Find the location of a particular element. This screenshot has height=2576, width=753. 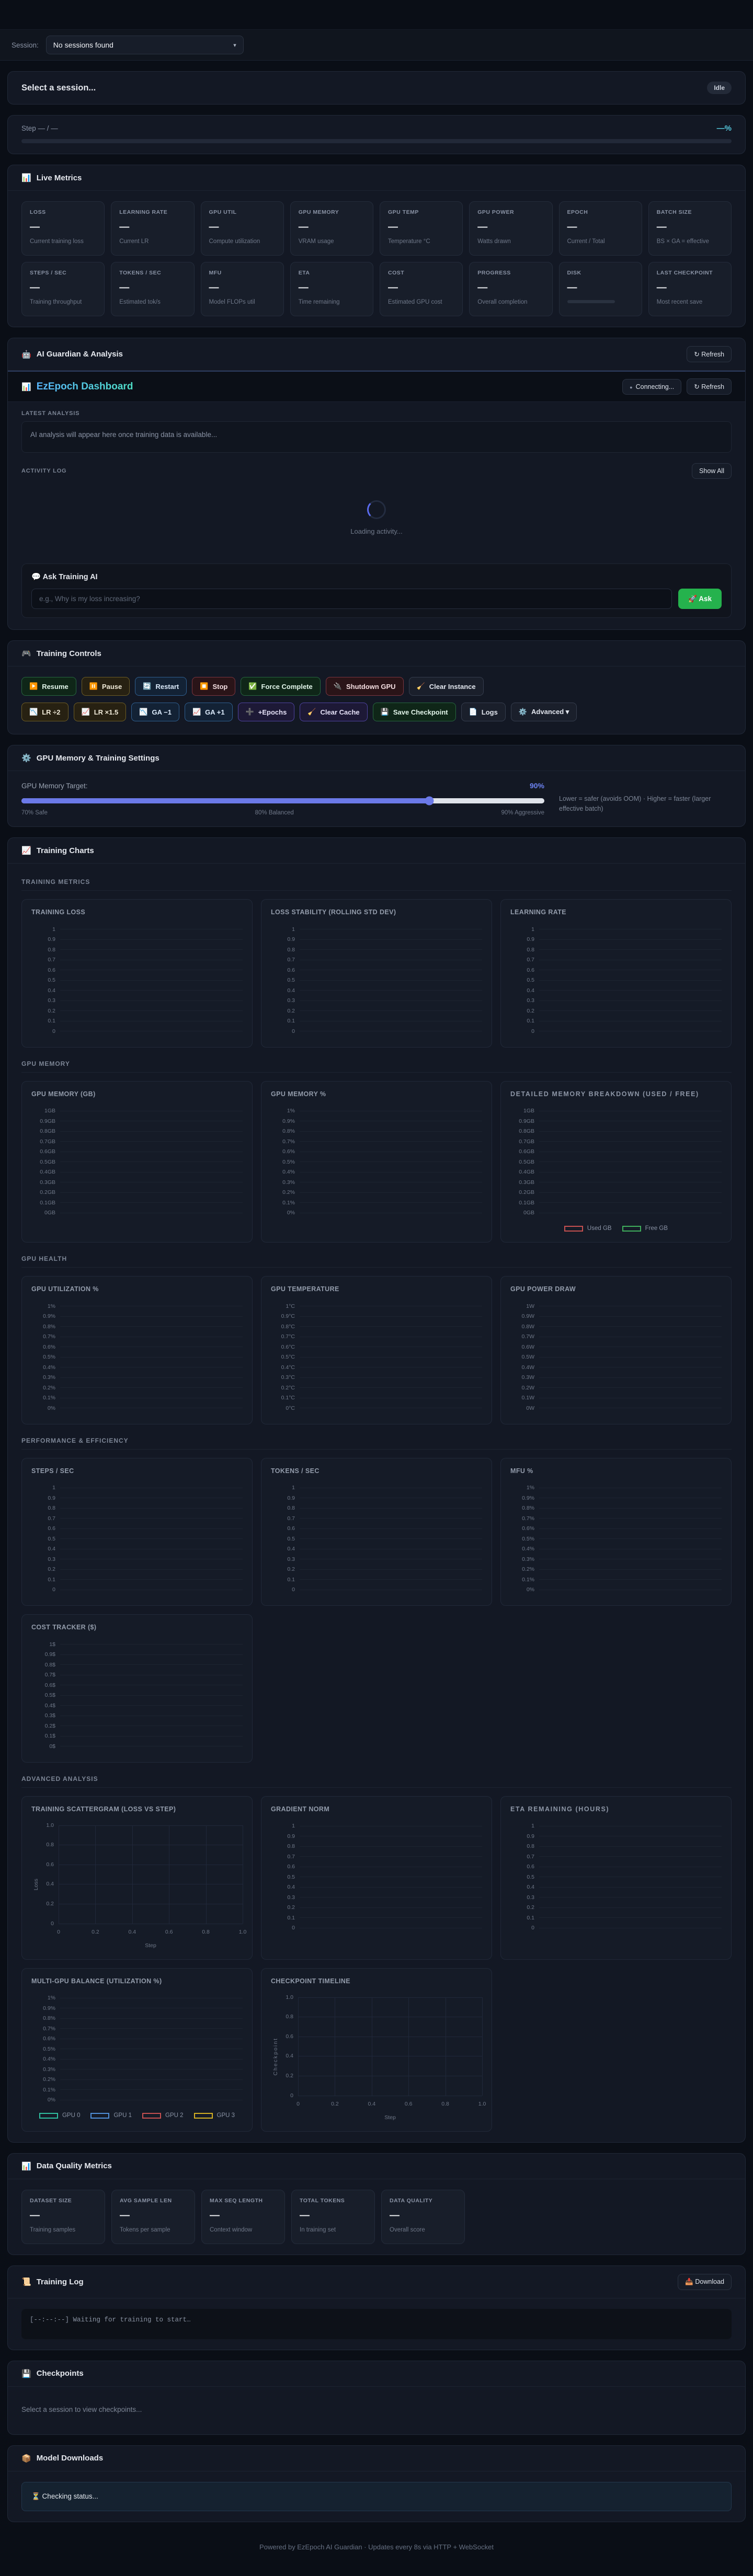

chart-tick-label: 0.3 is located at coordinates (51, 1000).